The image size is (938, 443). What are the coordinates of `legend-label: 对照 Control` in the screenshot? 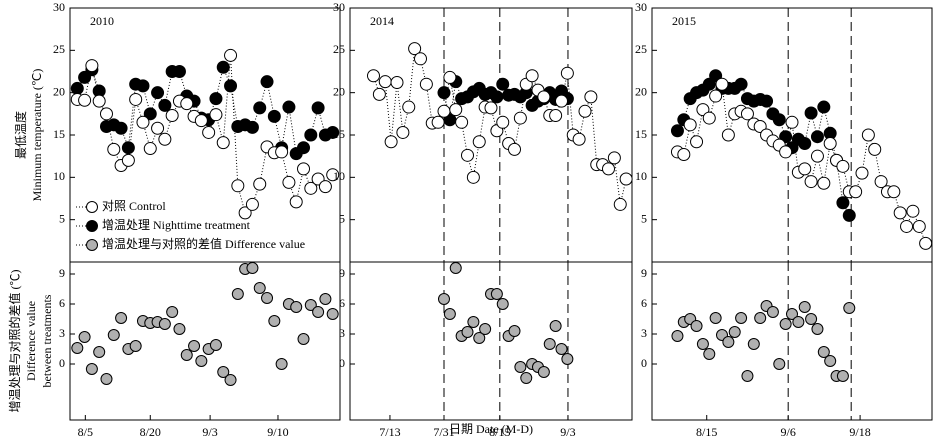 It's located at (134, 206).